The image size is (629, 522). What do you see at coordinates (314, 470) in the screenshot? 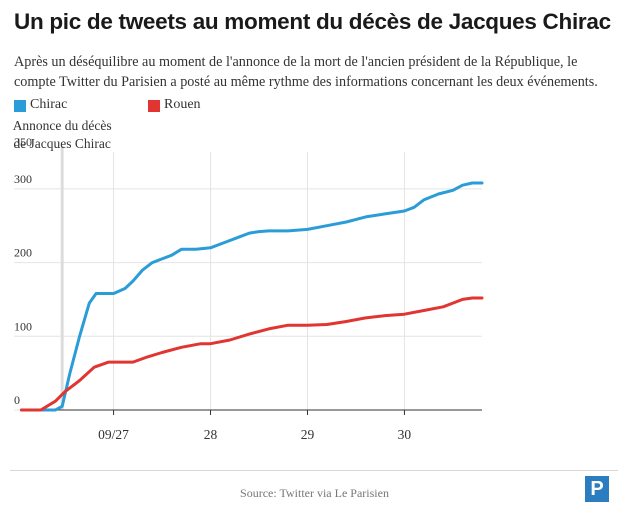
I see `footer-divider` at bounding box center [314, 470].